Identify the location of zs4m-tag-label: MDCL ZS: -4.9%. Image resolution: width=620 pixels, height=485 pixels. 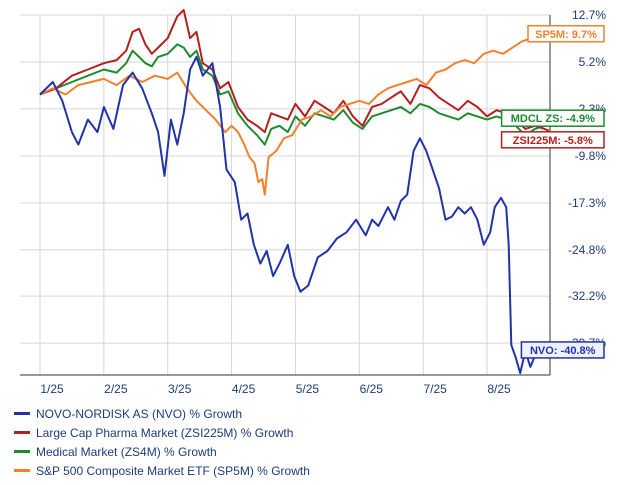
(553, 119).